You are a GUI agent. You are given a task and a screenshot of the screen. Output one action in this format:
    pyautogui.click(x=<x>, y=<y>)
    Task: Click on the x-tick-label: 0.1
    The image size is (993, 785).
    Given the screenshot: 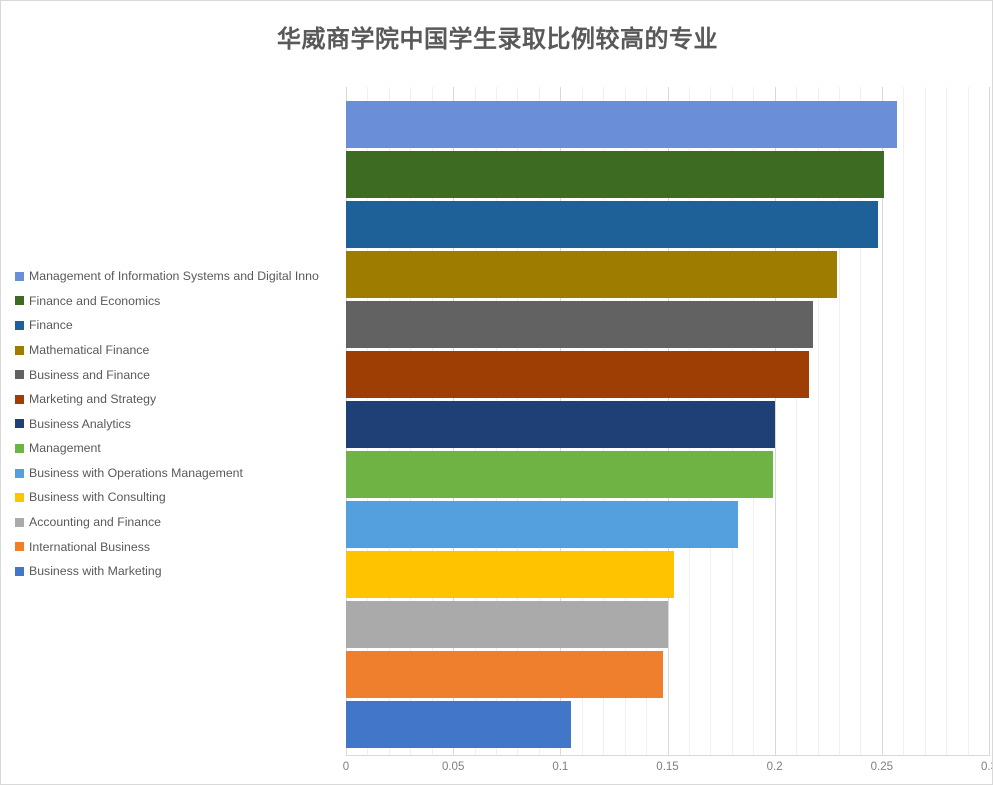 What is the action you would take?
    pyautogui.click(x=560, y=767)
    